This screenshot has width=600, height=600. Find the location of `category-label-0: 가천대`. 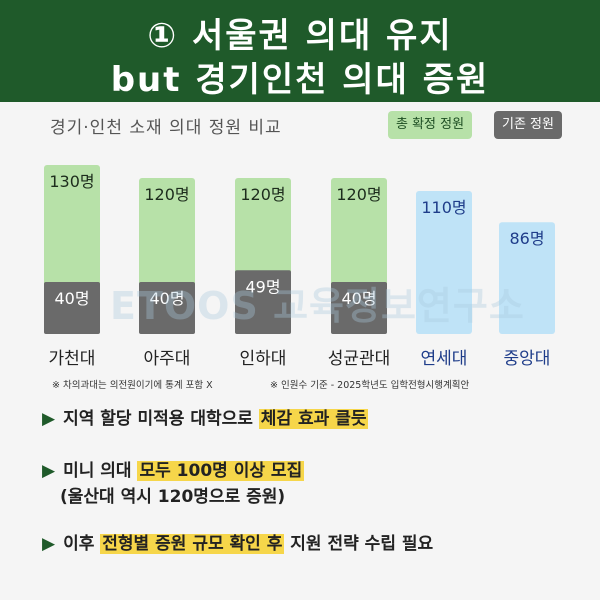

category-label-0: 가천대 is located at coordinates (72, 359).